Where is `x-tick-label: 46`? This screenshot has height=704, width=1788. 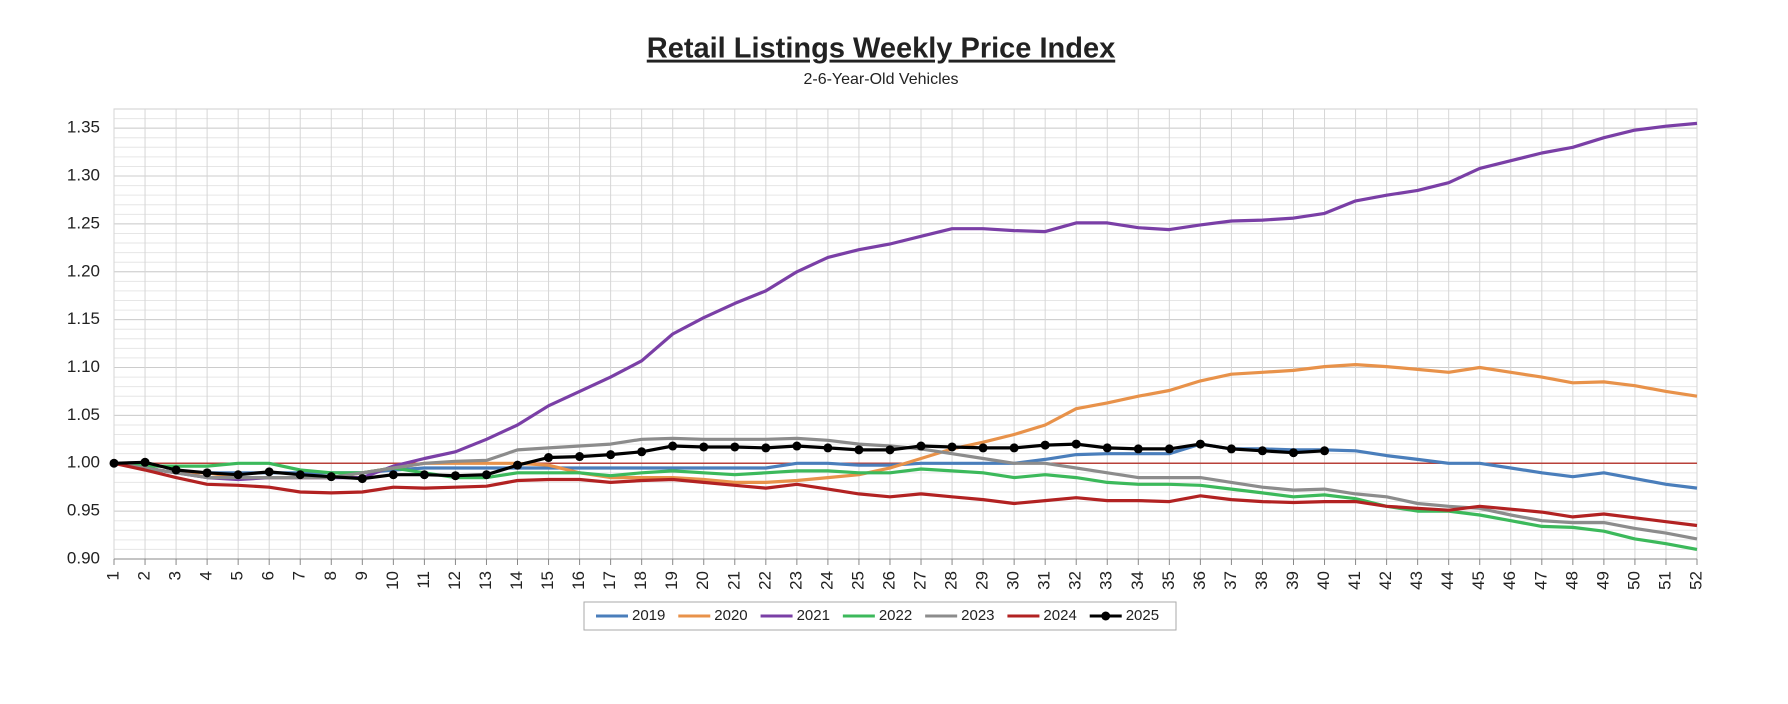 x-tick-label: 46 is located at coordinates (1509, 580).